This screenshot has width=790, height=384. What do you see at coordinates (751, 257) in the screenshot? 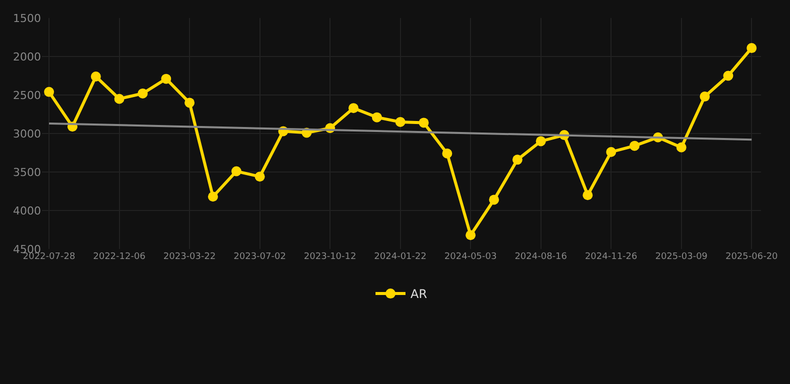
I see `x-tick-label: 2025-06-20` at bounding box center [751, 257].